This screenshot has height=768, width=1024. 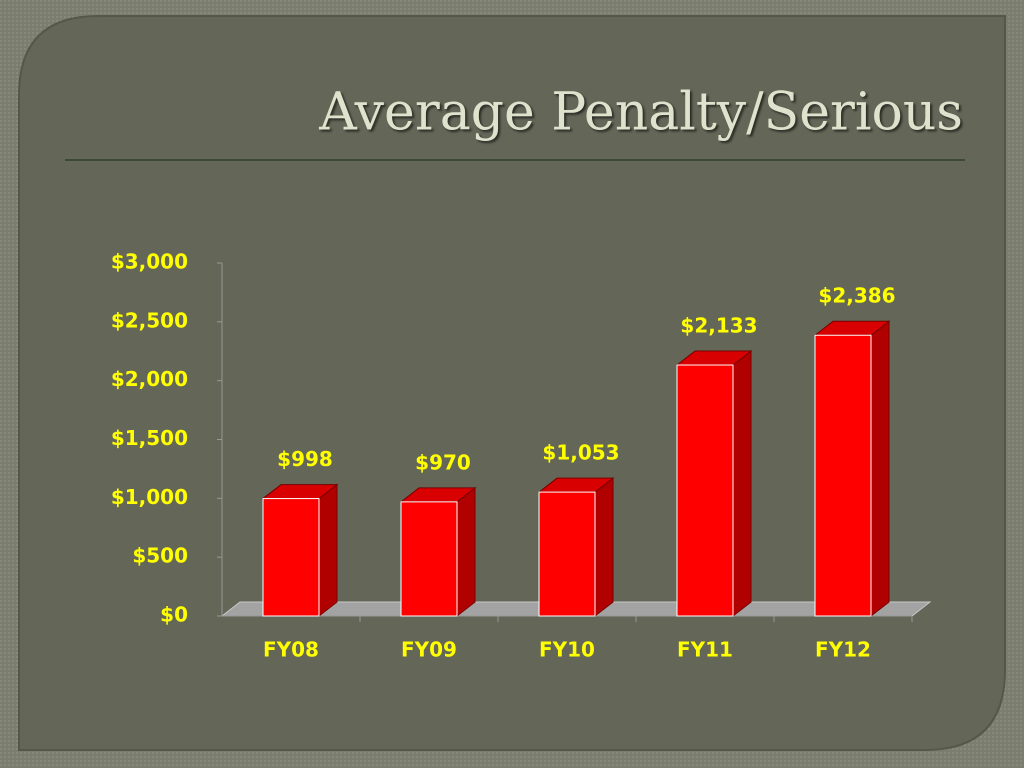 I want to click on x-tick-label: FY08, so click(x=291, y=650).